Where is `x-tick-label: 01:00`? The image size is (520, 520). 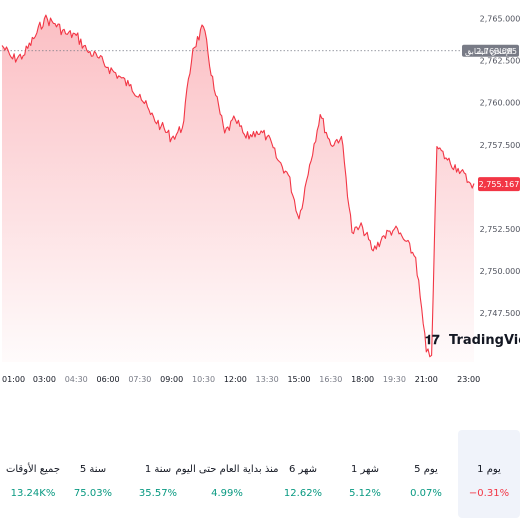
x-tick-label: 01:00 is located at coordinates (13, 379).